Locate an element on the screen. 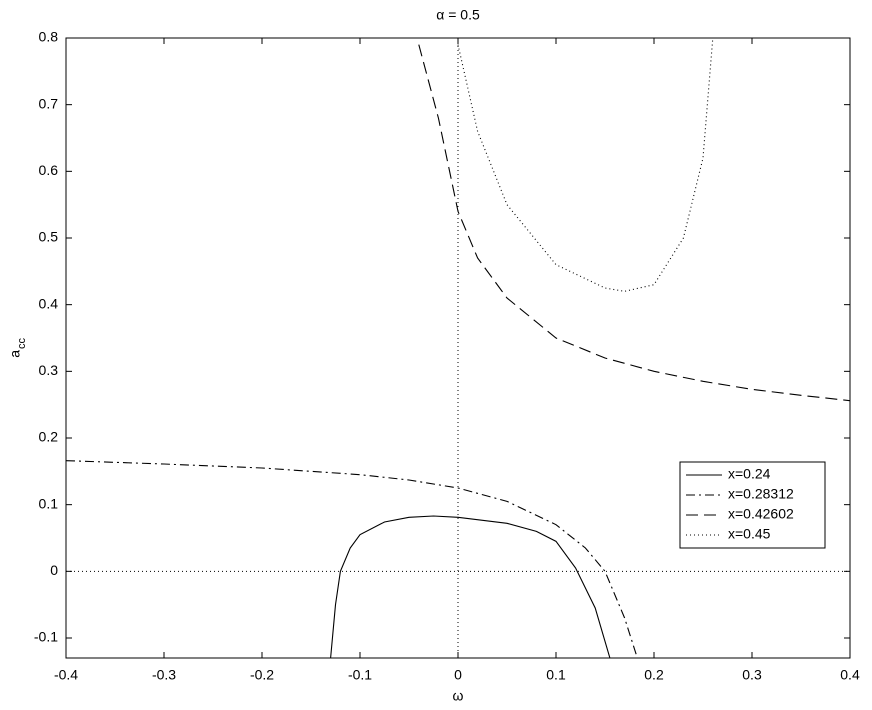 The height and width of the screenshot is (710, 872). x-tick-label: -0.3 is located at coordinates (164, 675).